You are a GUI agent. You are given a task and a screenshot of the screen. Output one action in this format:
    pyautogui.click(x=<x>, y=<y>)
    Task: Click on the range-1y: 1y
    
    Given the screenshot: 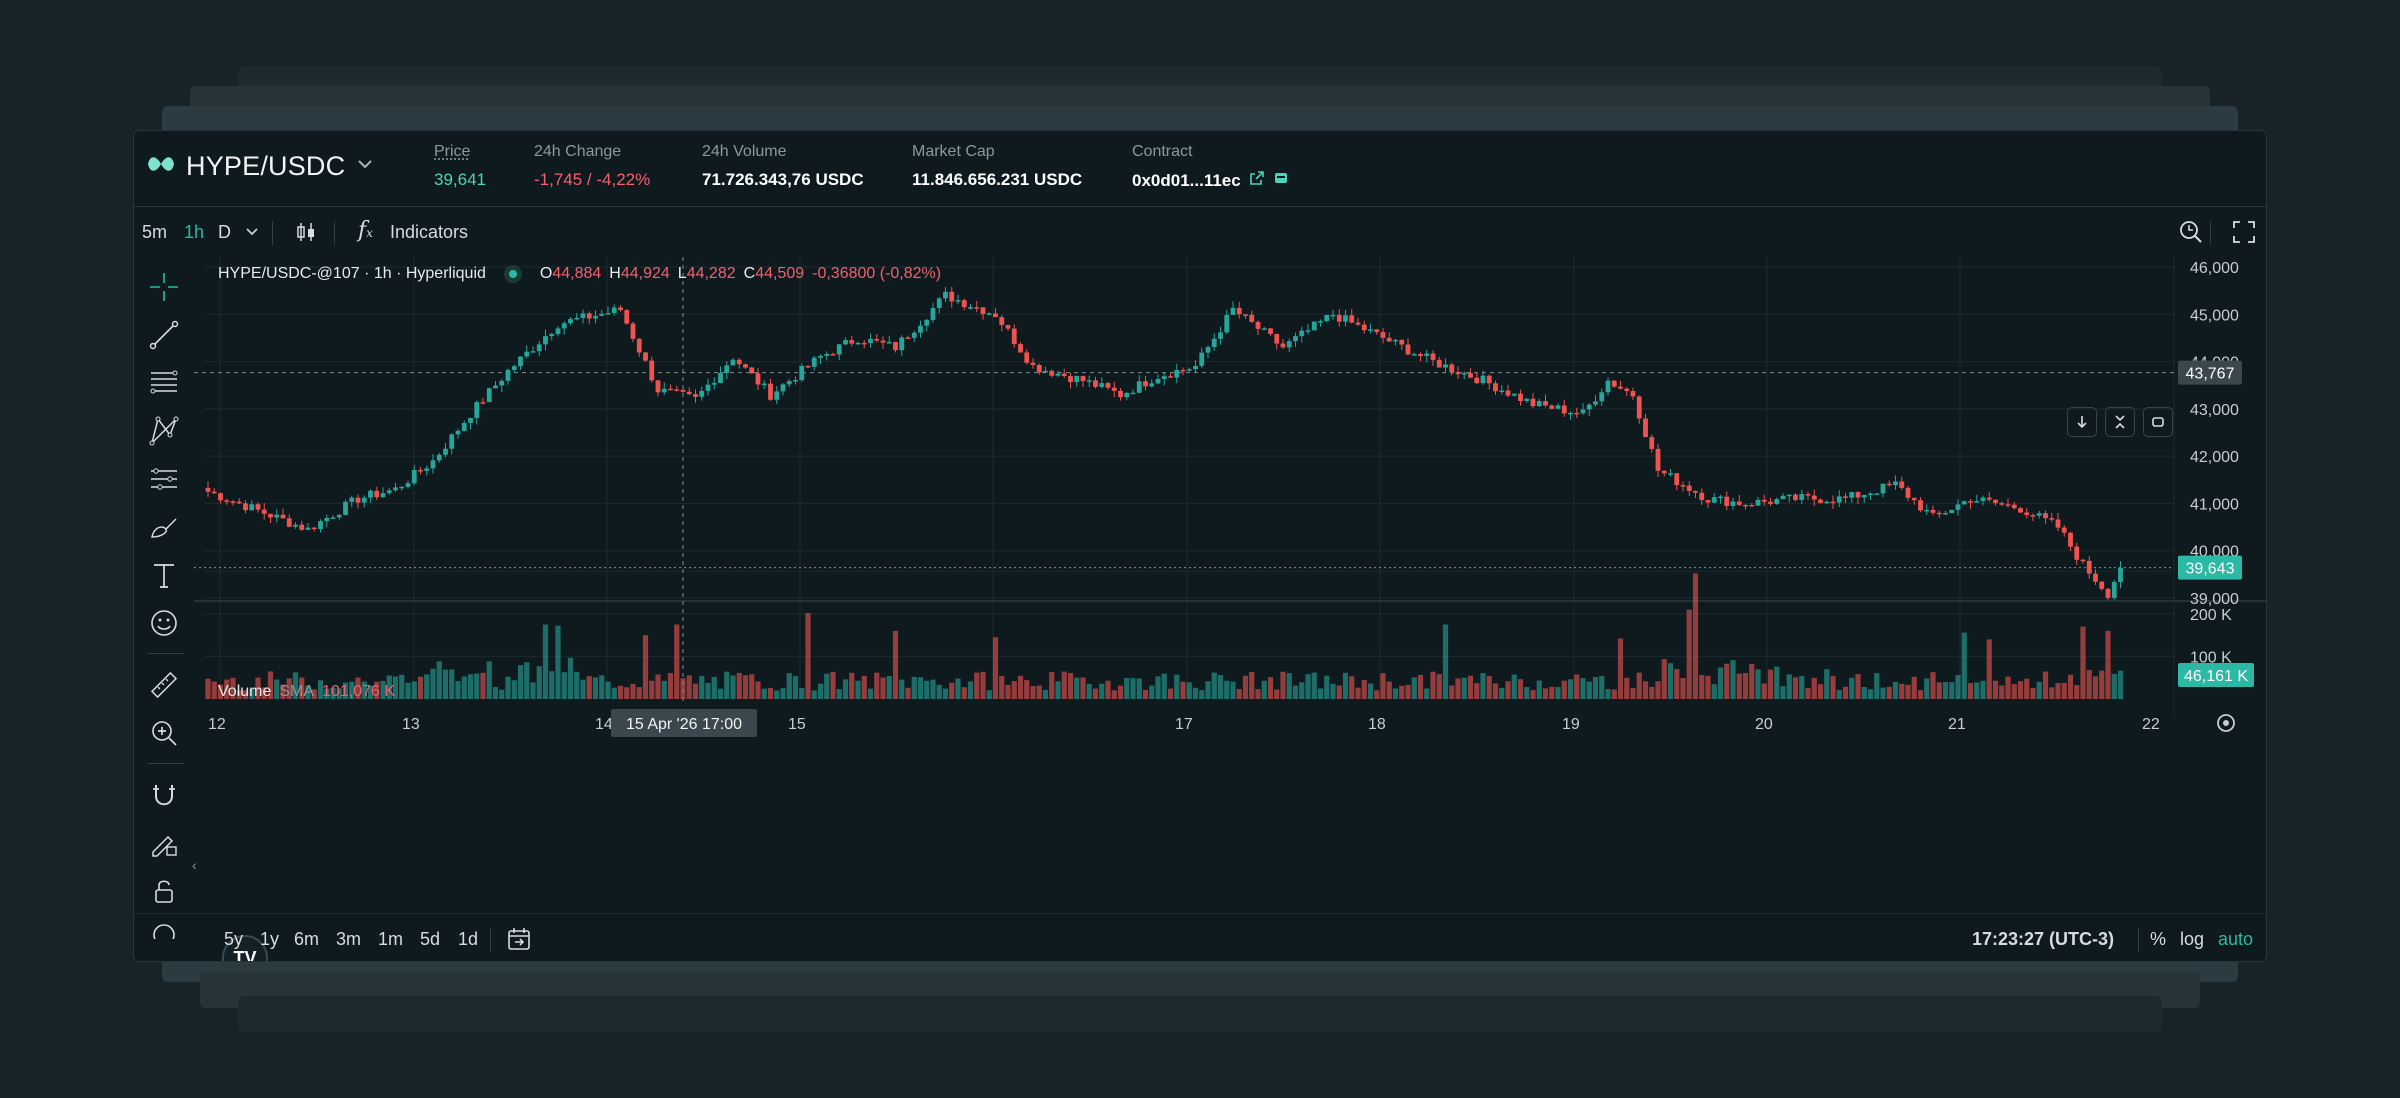 What is the action you would take?
    pyautogui.click(x=270, y=939)
    